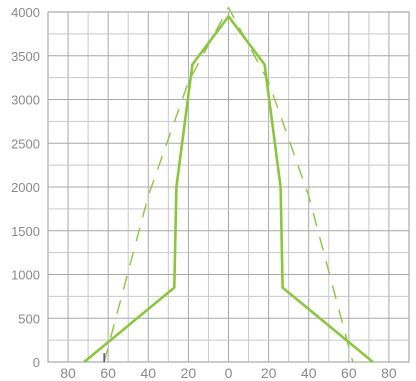  Describe the element at coordinates (36, 362) in the screenshot. I see `y-tick-label: 0` at that location.